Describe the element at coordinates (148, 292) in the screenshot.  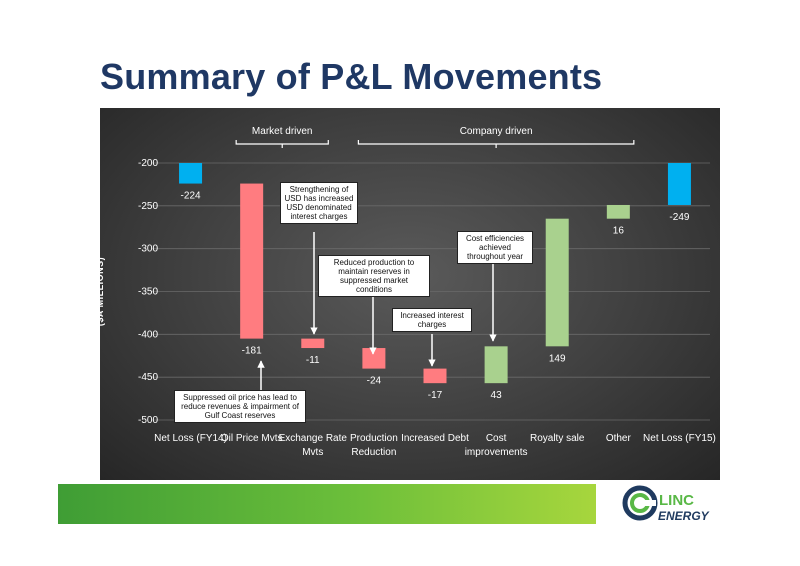
I see `y-tick-label: -350` at that location.